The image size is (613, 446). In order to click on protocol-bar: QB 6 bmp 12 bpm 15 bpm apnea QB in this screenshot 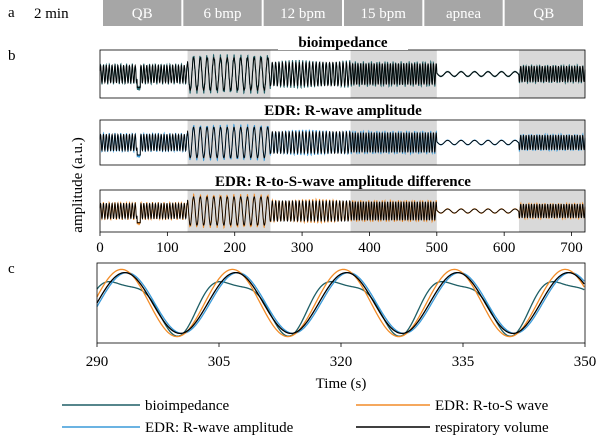, I will do `click(343, 13)`.